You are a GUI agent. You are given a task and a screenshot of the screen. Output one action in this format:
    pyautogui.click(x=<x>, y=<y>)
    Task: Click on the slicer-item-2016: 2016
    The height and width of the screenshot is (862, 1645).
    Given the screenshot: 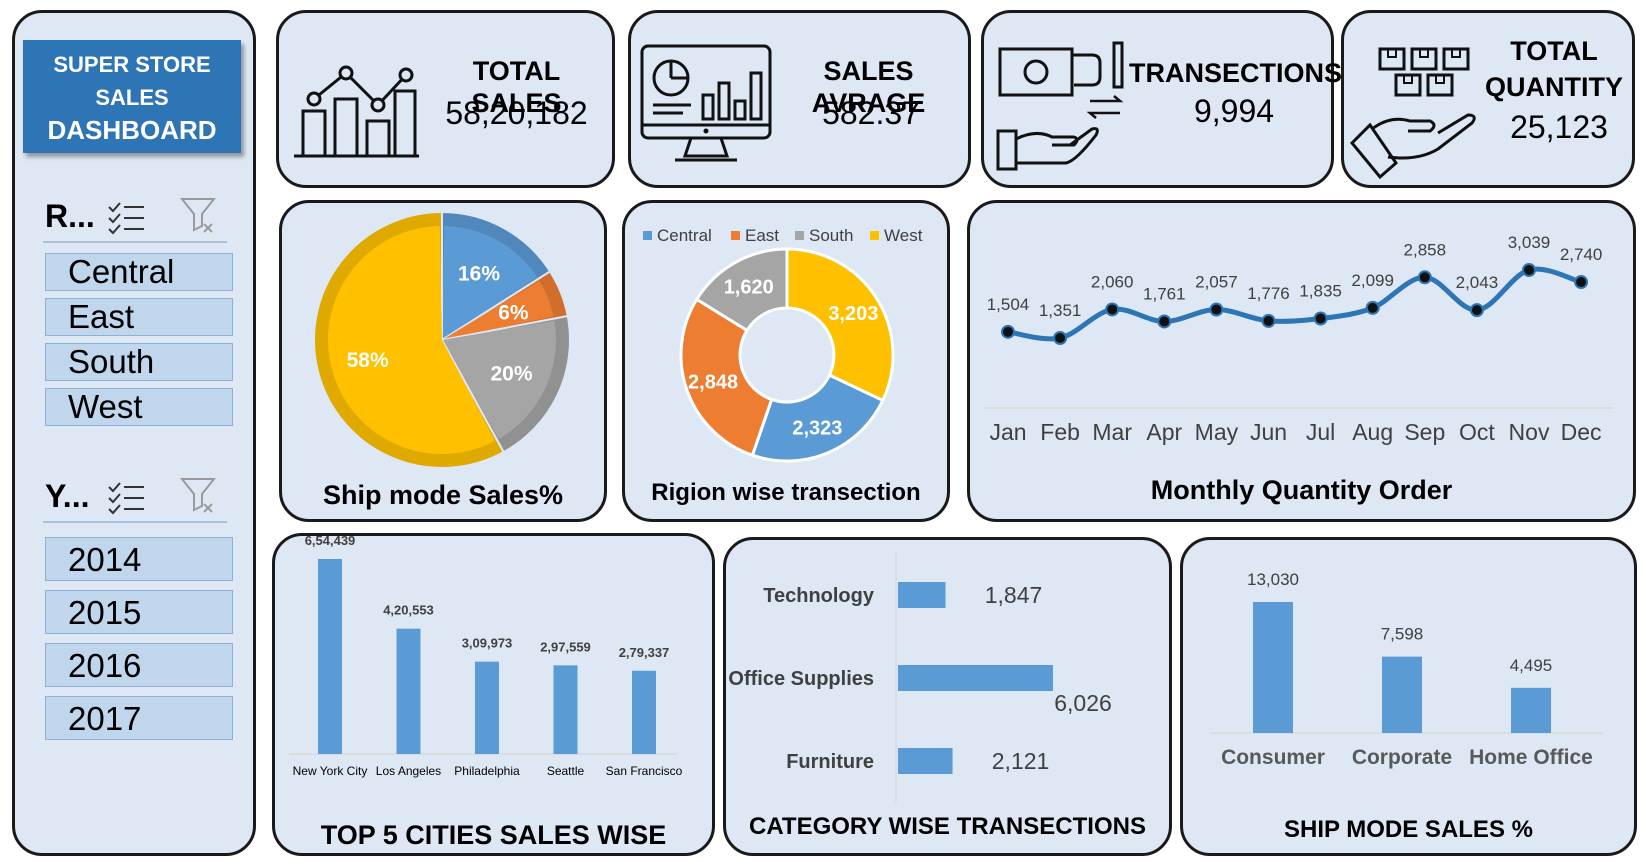 What is the action you would take?
    pyautogui.click(x=139, y=665)
    